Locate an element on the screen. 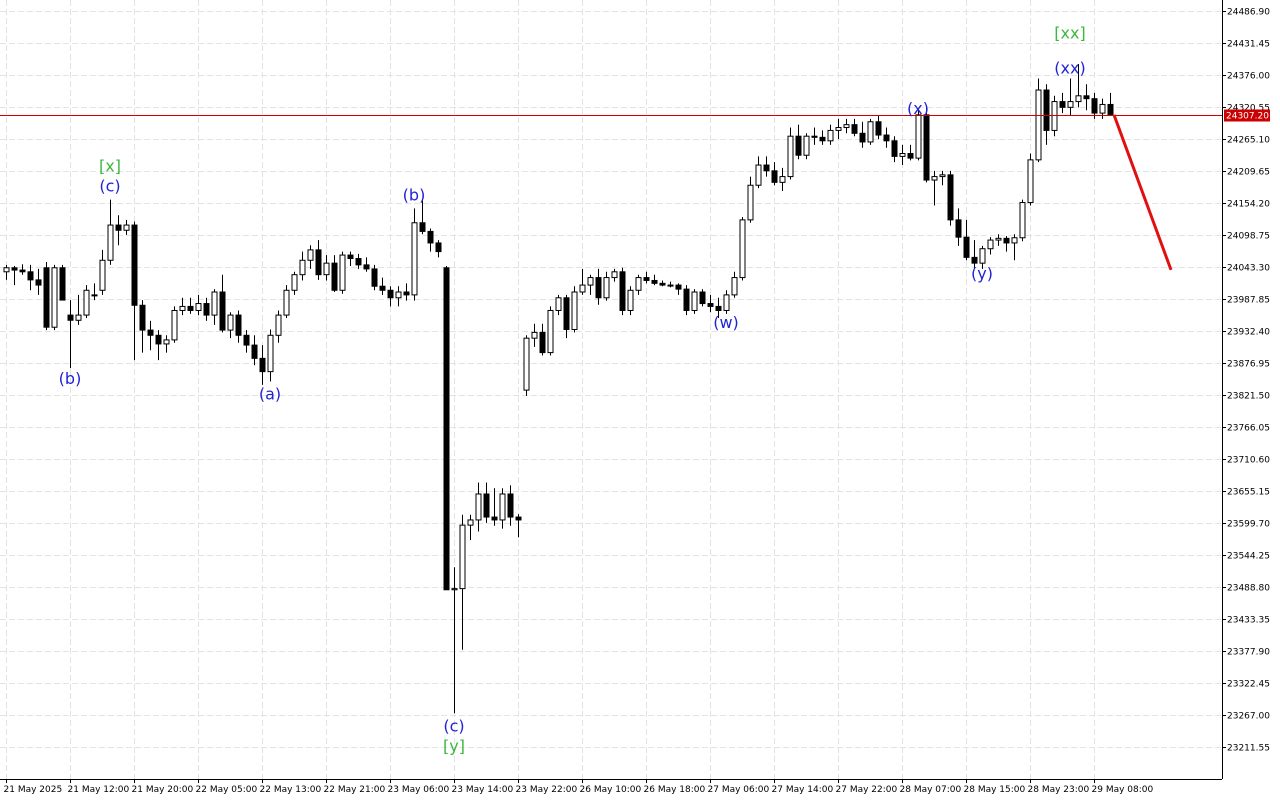 The height and width of the screenshot is (800, 1280). forecast-line is located at coordinates (1142, 192).